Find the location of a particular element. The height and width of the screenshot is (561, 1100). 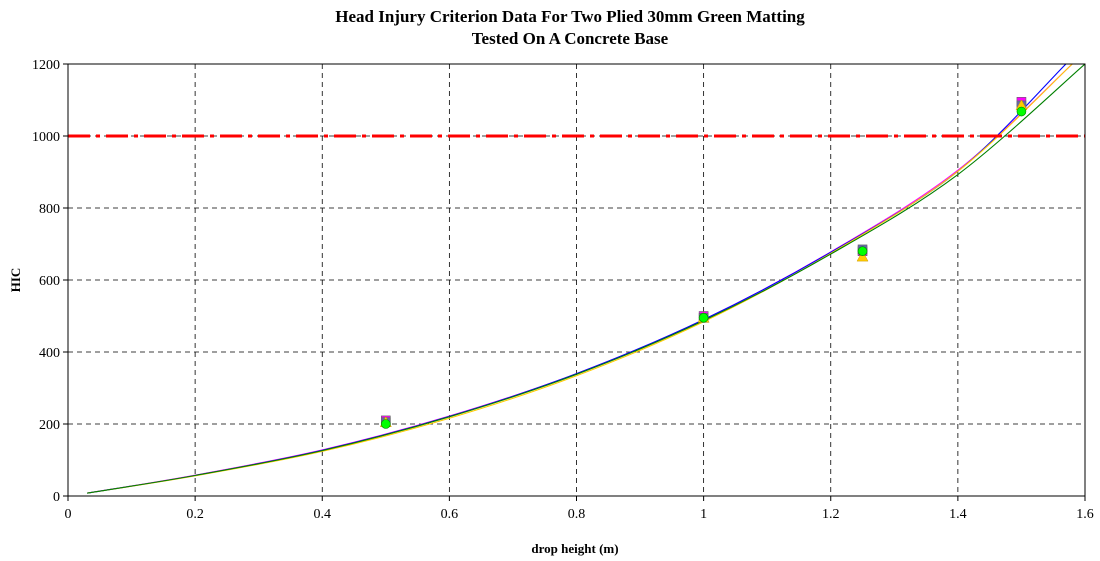

x-tick-label: 1.4 is located at coordinates (958, 514).